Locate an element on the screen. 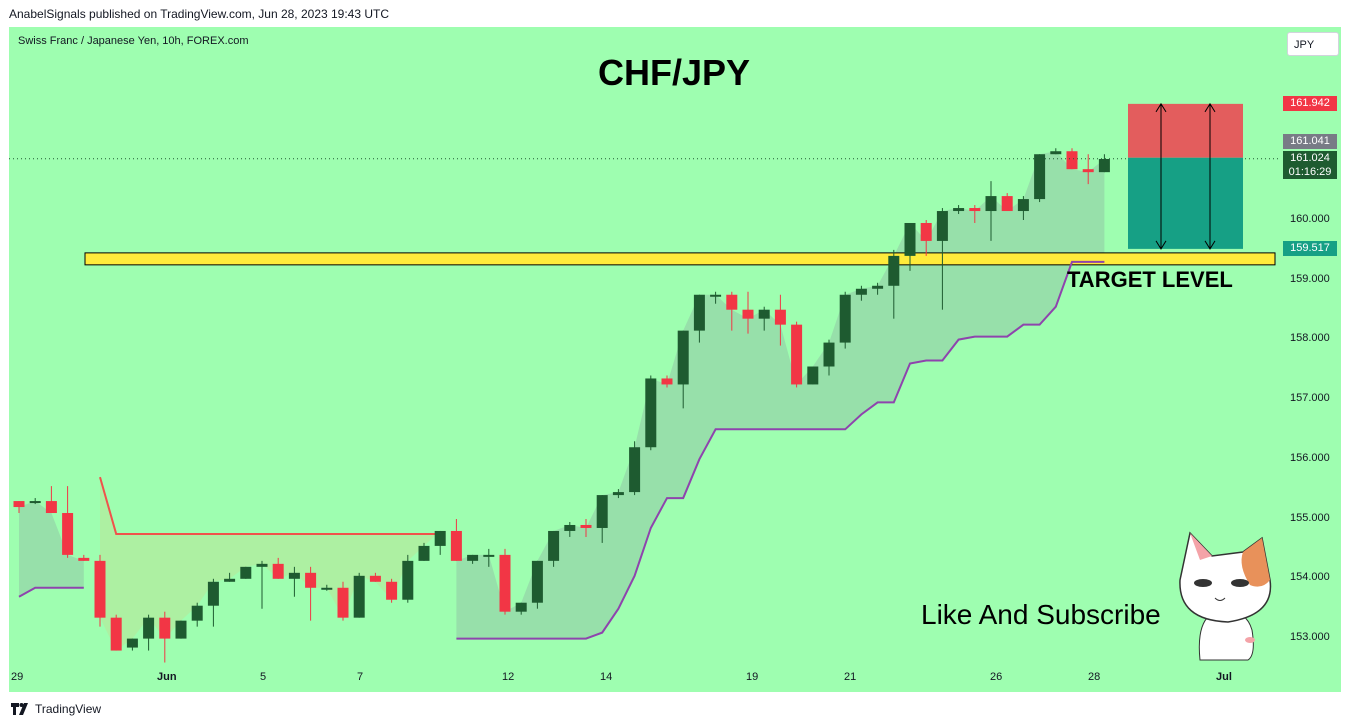 The height and width of the screenshot is (727, 1355). x-tick-label: 19 is located at coordinates (752, 677).